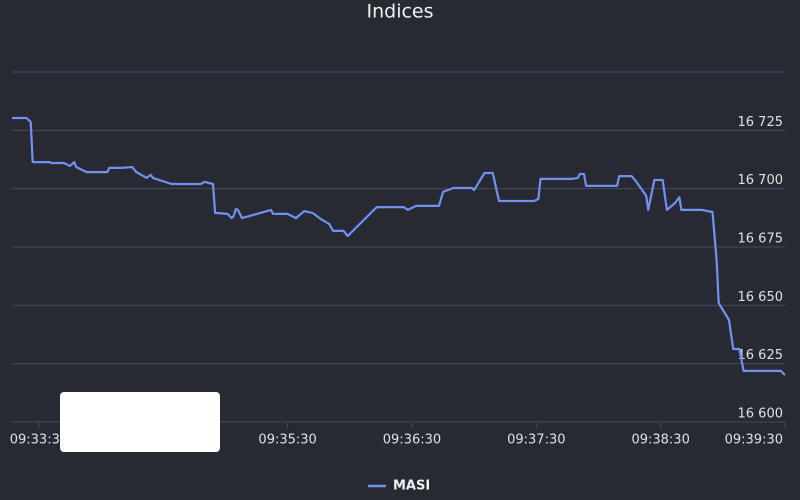 This screenshot has height=500, width=800. I want to click on y-tick-label: 16 700, so click(761, 180).